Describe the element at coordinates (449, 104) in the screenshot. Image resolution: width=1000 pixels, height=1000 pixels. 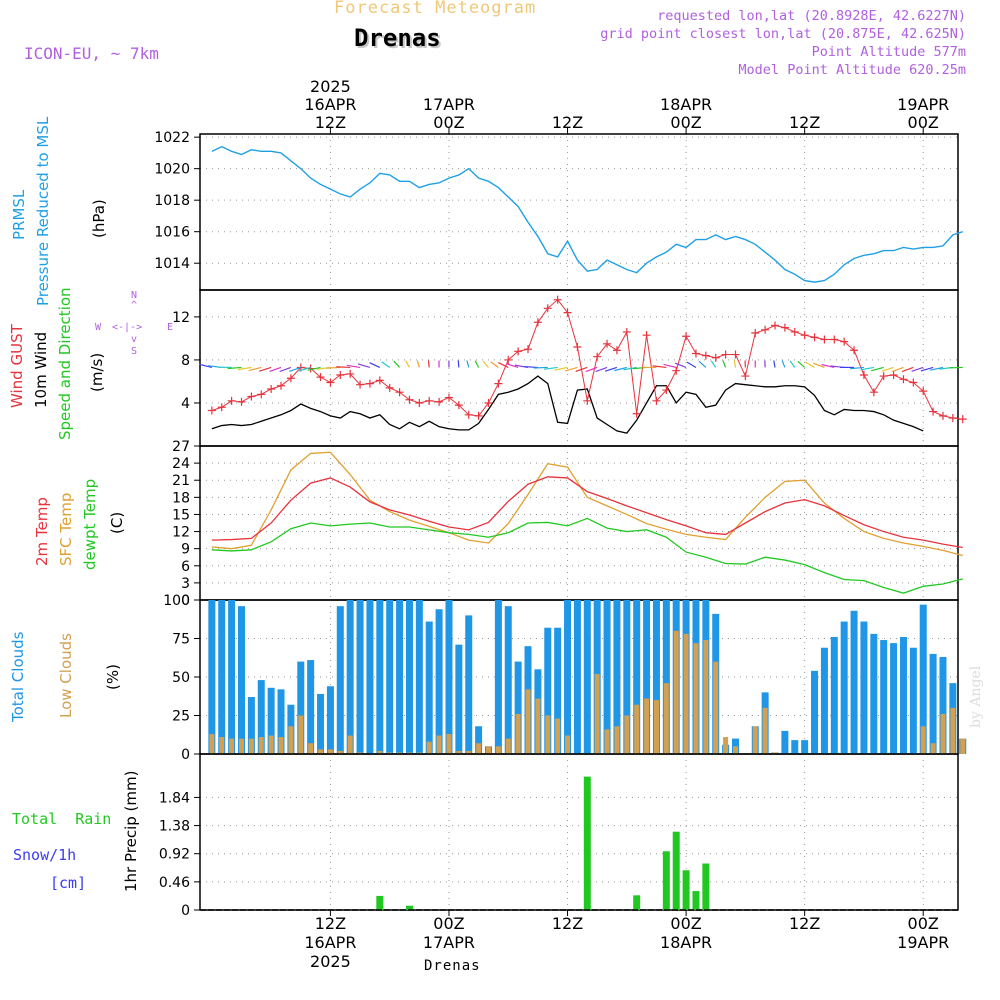
I see `top-date-label: 17APR` at that location.